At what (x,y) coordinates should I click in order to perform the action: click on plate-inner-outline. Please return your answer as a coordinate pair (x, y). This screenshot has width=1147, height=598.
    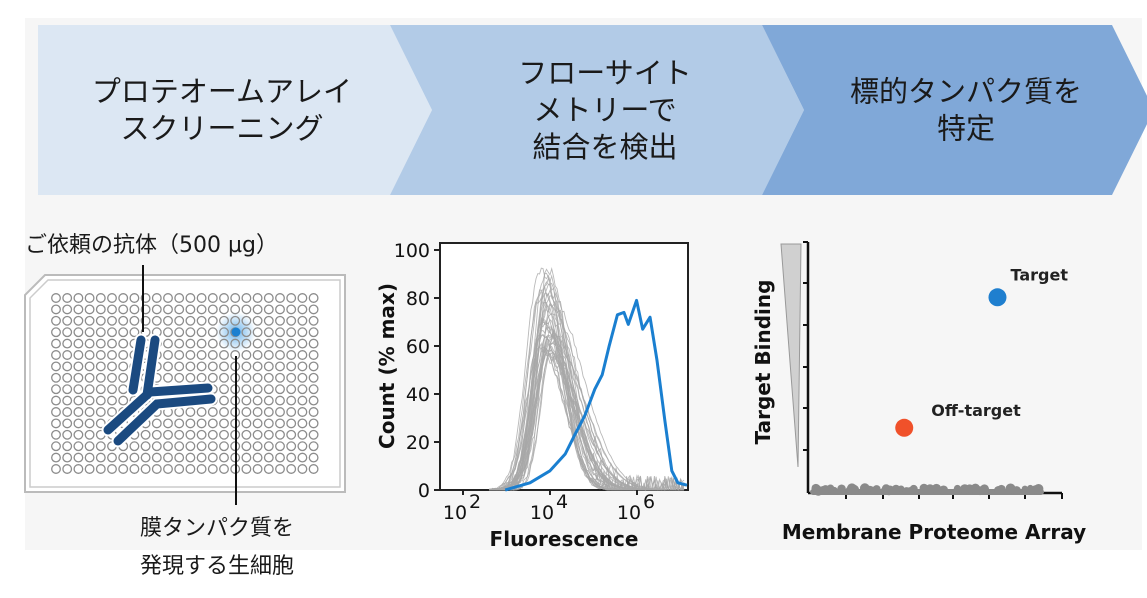
    Looking at the image, I should click on (185, 383).